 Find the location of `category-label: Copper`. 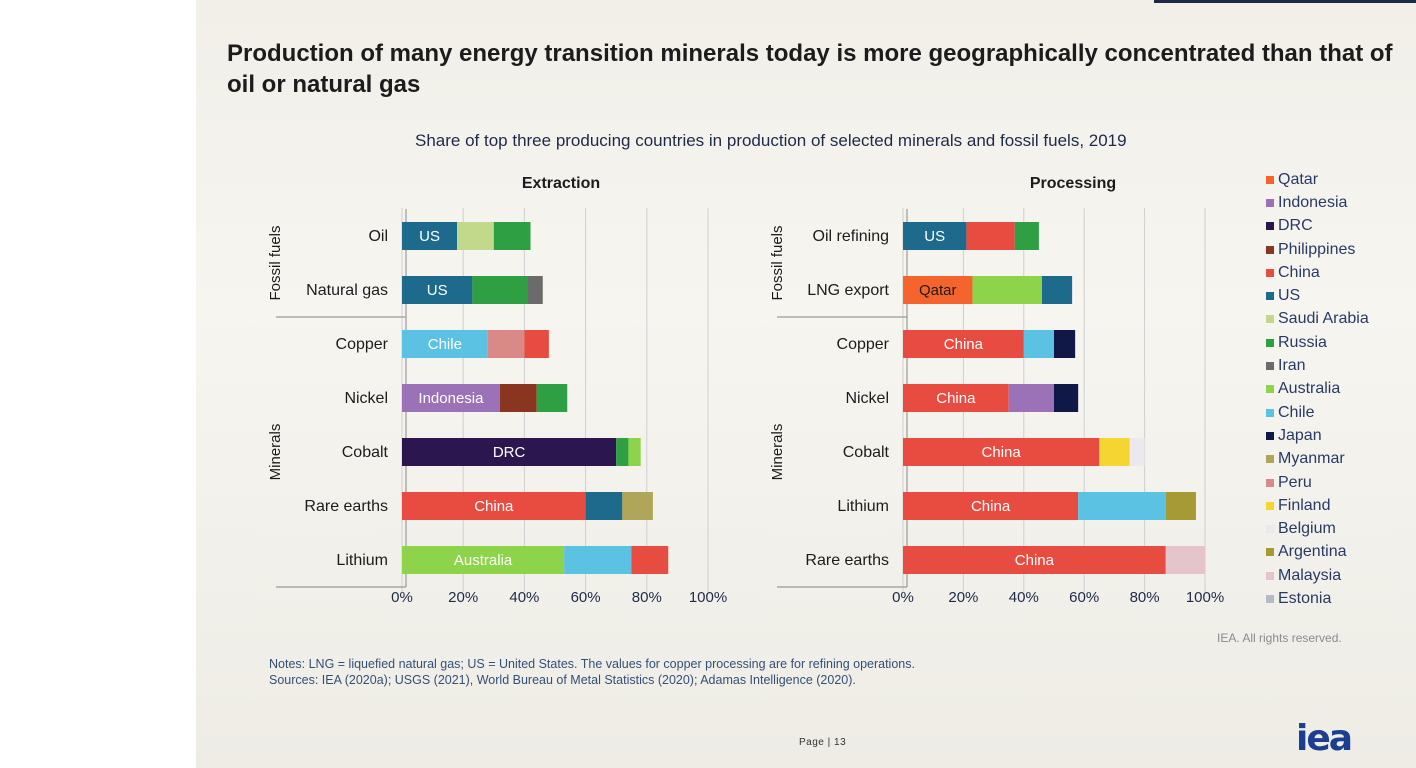

category-label: Copper is located at coordinates (362, 344).